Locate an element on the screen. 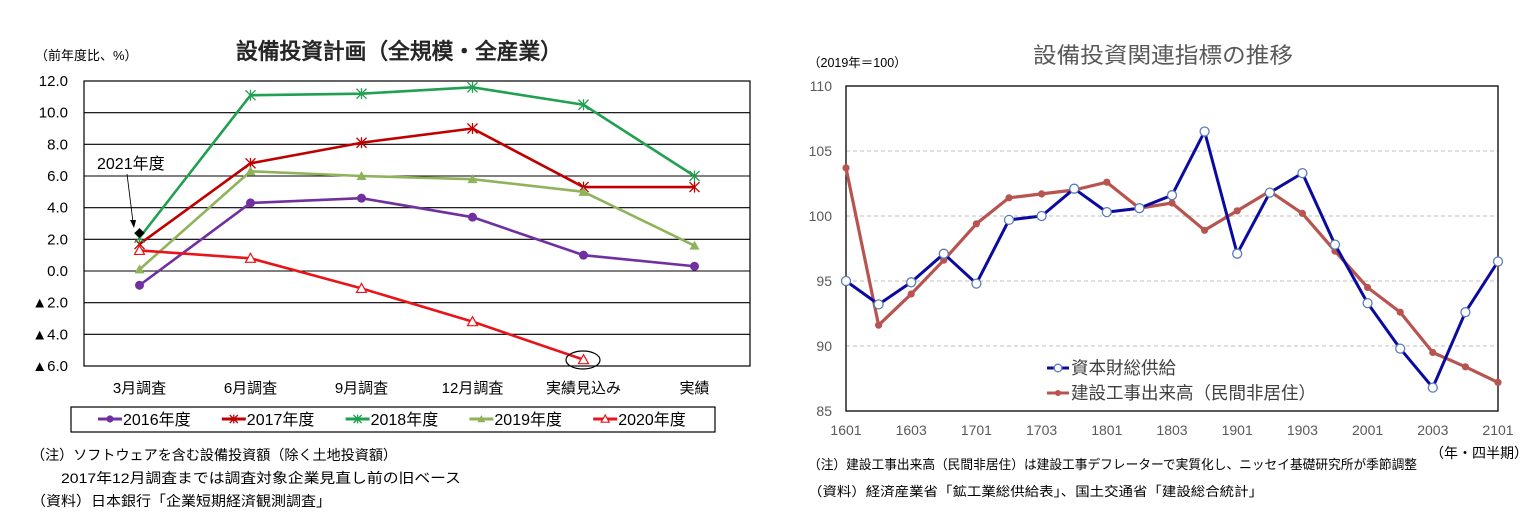 The image size is (1540, 529). left-y-axis: 12.0 10.0 8.0 6.0 4.0 2.0 0.0 ▲2.0 ▲4.0 ▲6.0 is located at coordinates (50, 224).